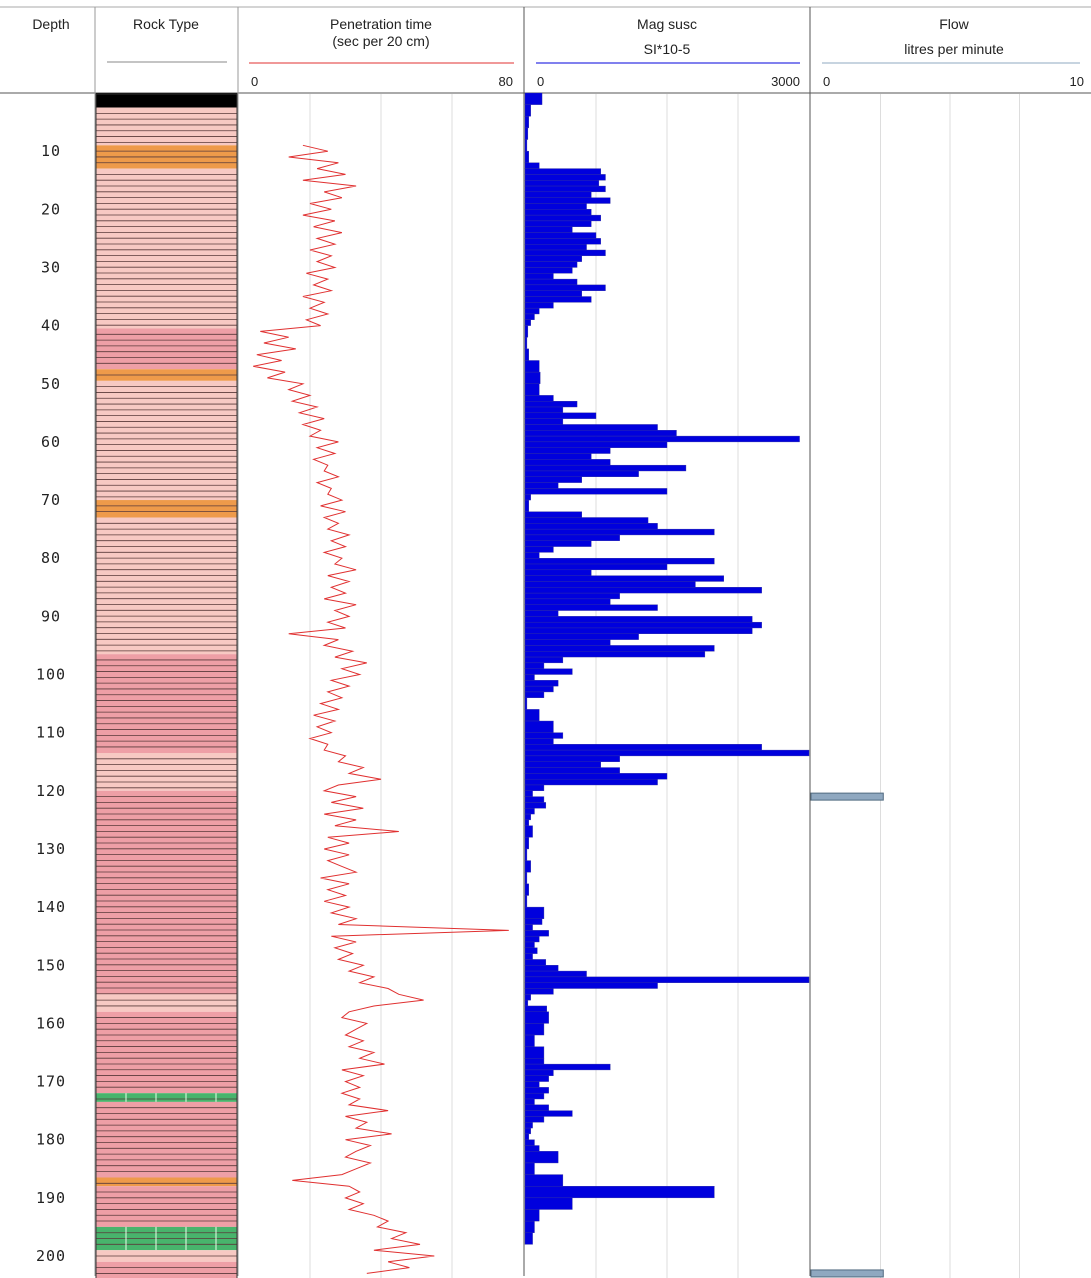 The height and width of the screenshot is (1278, 1091). Describe the element at coordinates (826, 81) in the screenshot. I see `flow-axis-min: 0` at that location.